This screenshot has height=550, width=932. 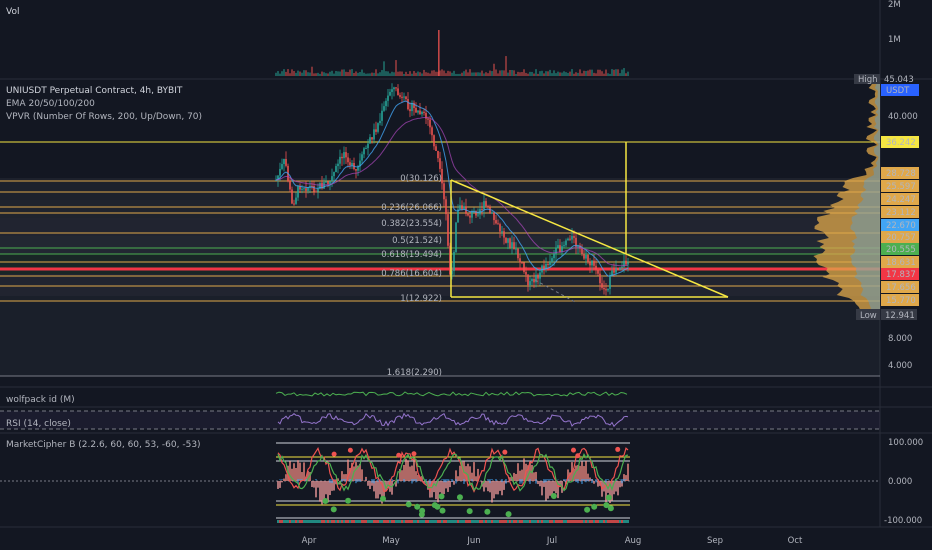 I want to click on rsi-line, so click(x=453, y=420).